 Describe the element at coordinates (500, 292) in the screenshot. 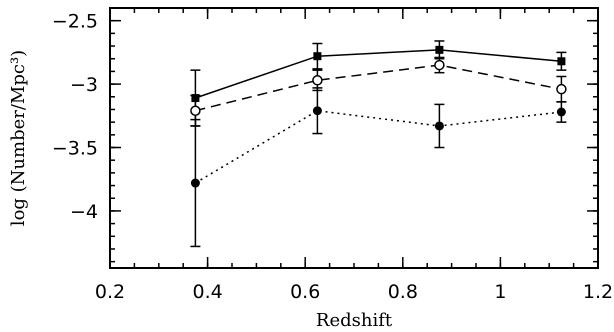

I see `x-tick-label: 1` at that location.